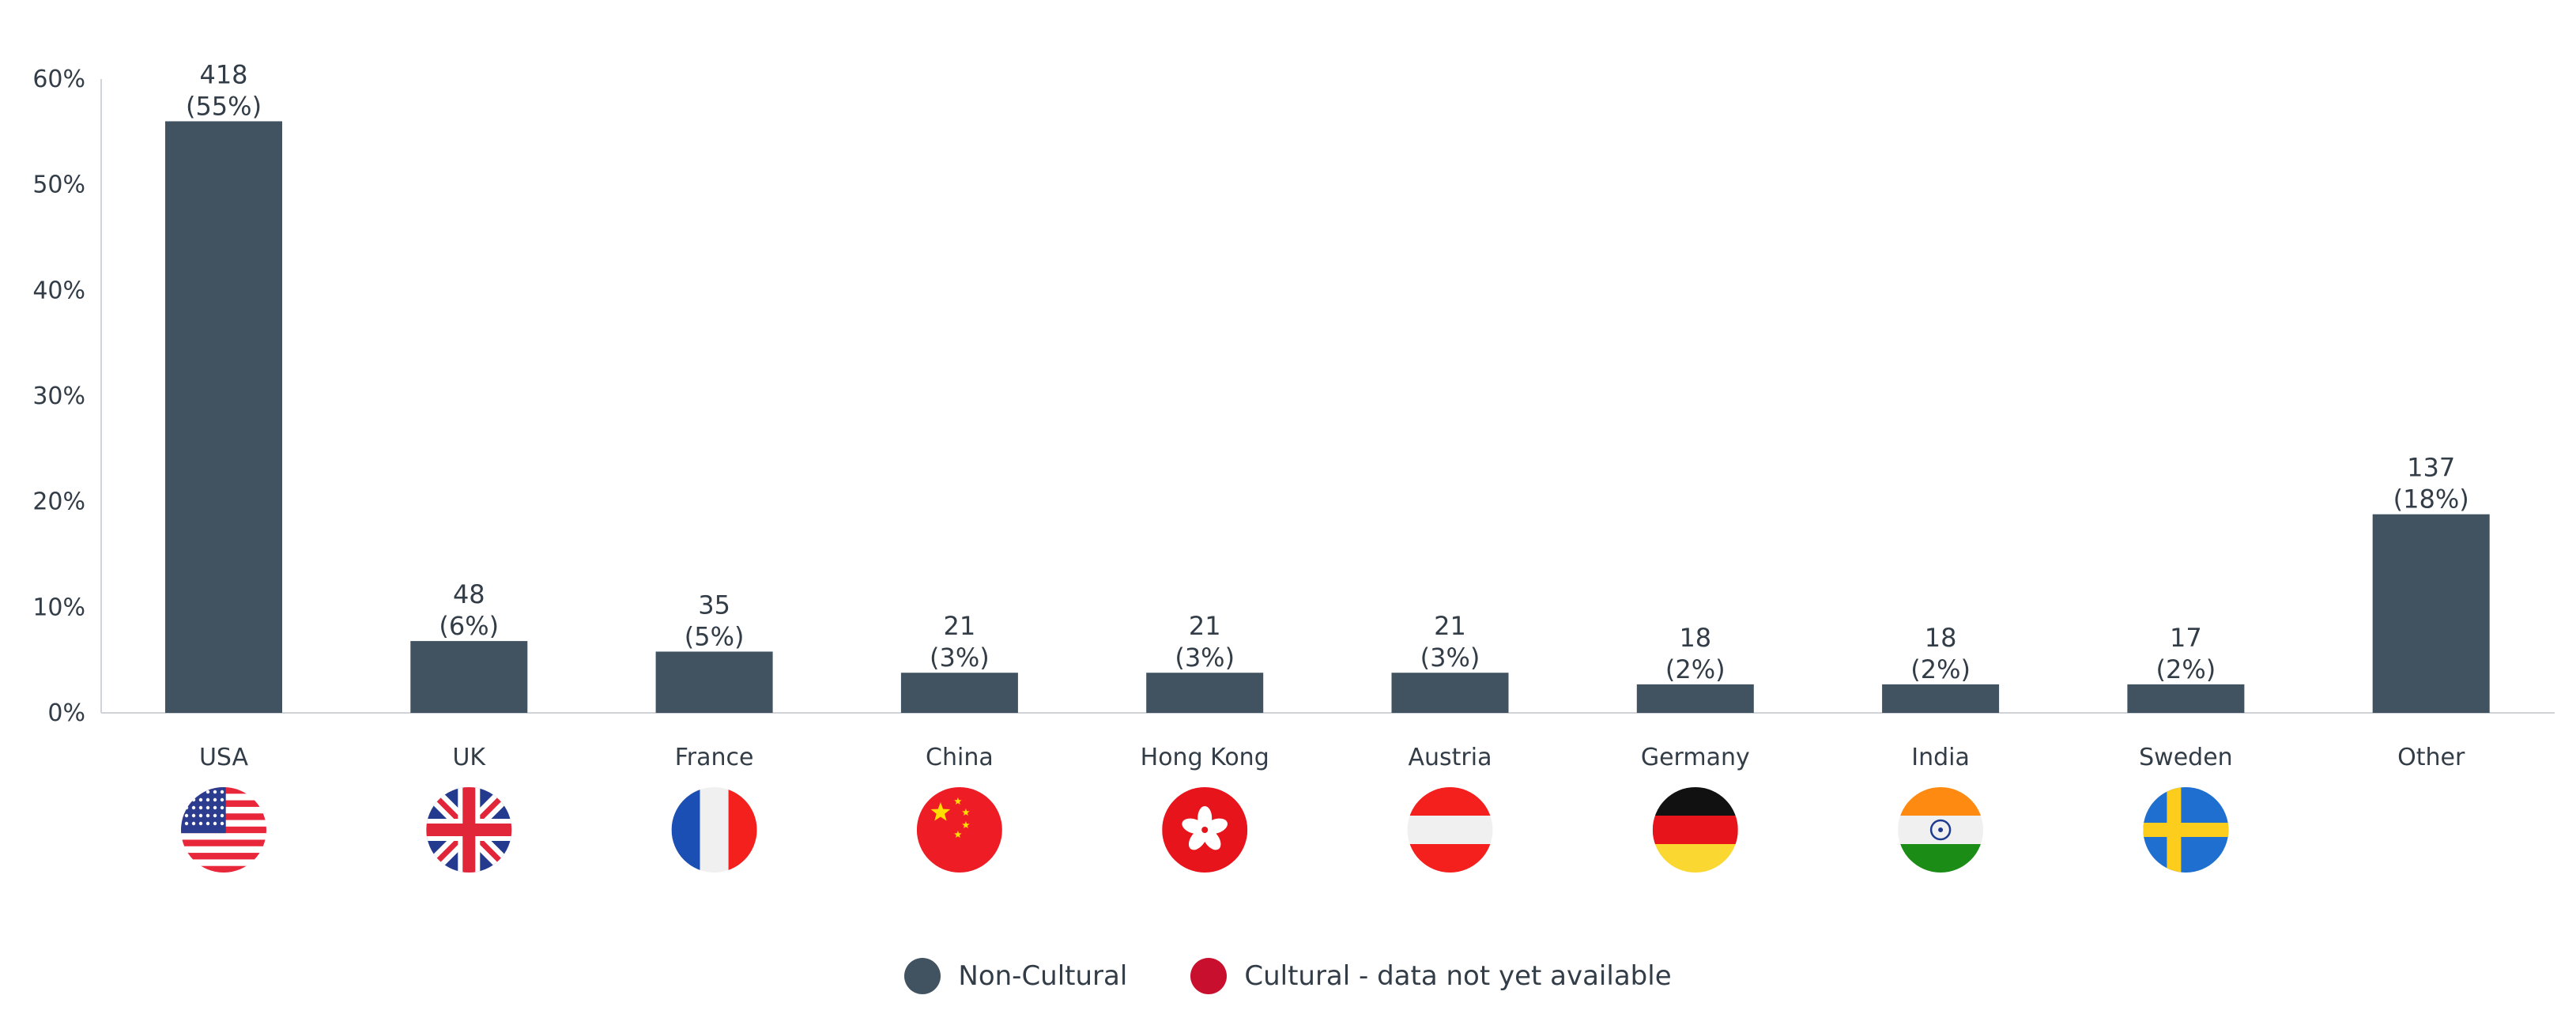 This screenshot has height=1014, width=2576. Describe the element at coordinates (960, 757) in the screenshot. I see `x-tick-label: China` at that location.